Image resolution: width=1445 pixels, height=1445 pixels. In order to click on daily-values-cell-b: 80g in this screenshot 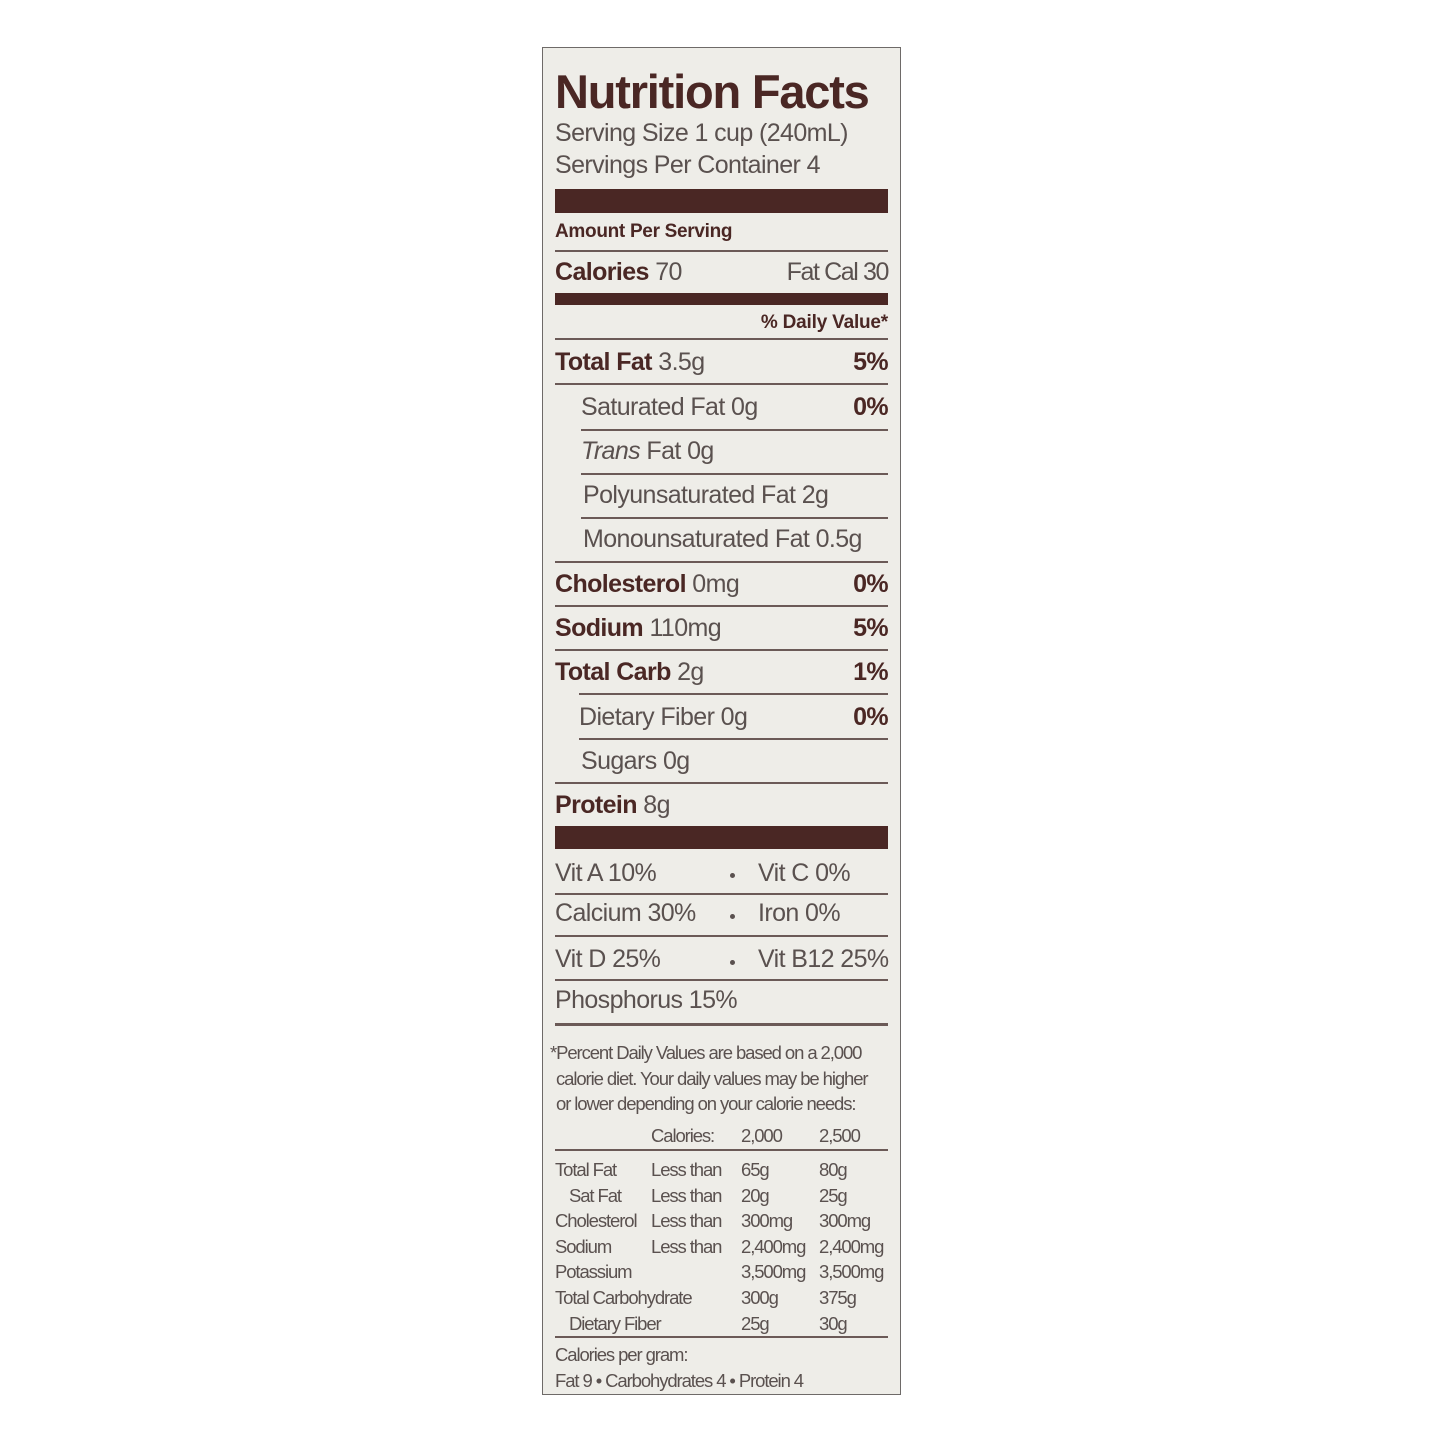, I will do `click(833, 1169)`.